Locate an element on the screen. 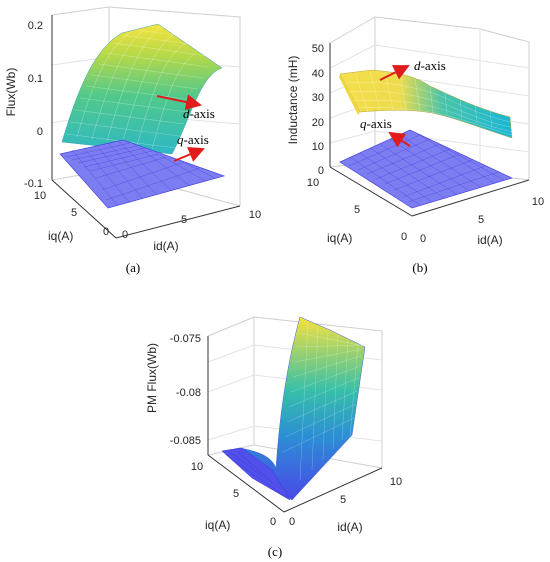  panel-b-z-tick-40: 40 is located at coordinates (318, 74).